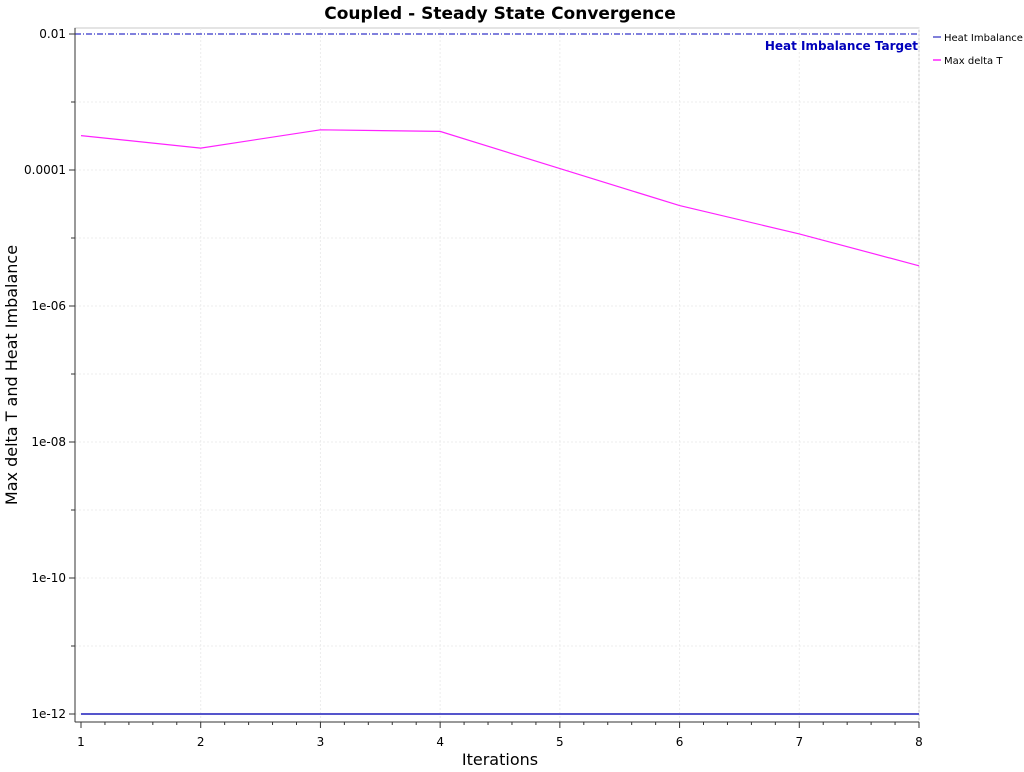 The height and width of the screenshot is (772, 1024). Describe the element at coordinates (973, 61) in the screenshot. I see `legend-label: Max delta T` at that location.